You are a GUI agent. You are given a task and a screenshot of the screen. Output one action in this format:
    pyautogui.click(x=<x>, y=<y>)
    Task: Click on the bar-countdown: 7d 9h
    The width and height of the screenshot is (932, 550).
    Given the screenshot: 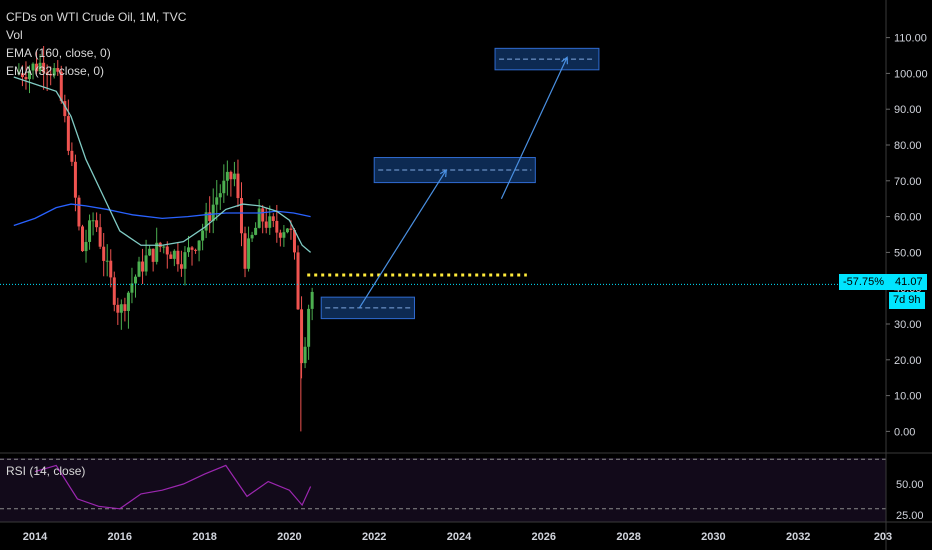 What is the action you would take?
    pyautogui.click(x=907, y=300)
    